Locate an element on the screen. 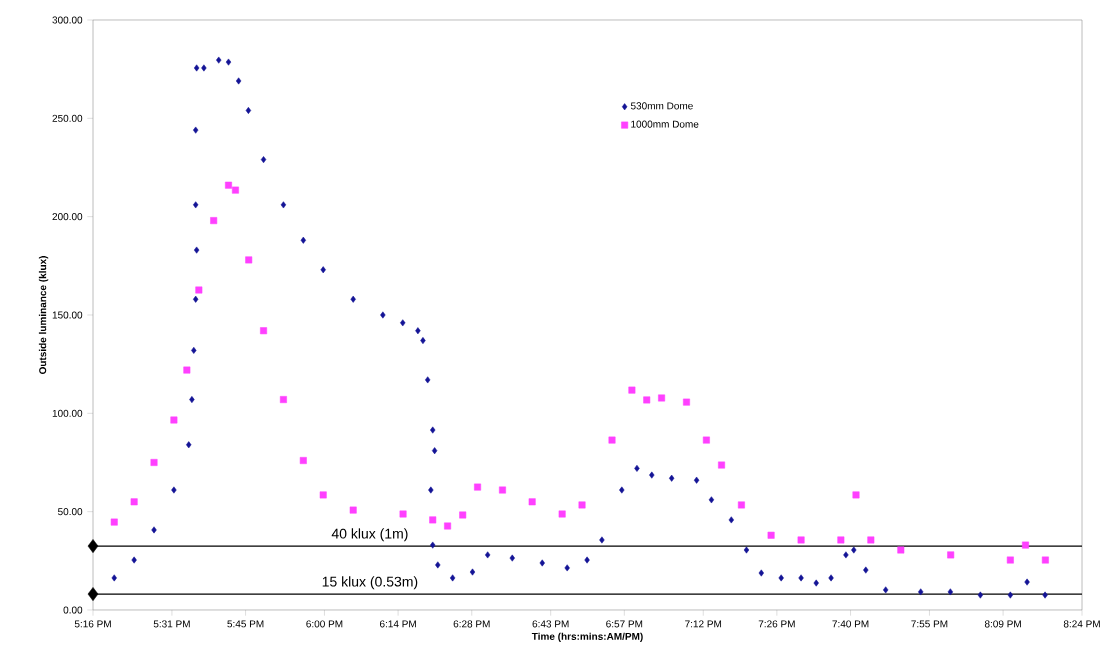 This screenshot has width=1113, height=666. x-axis-title: Time (hrs:mins:AM/PM) is located at coordinates (587, 637).